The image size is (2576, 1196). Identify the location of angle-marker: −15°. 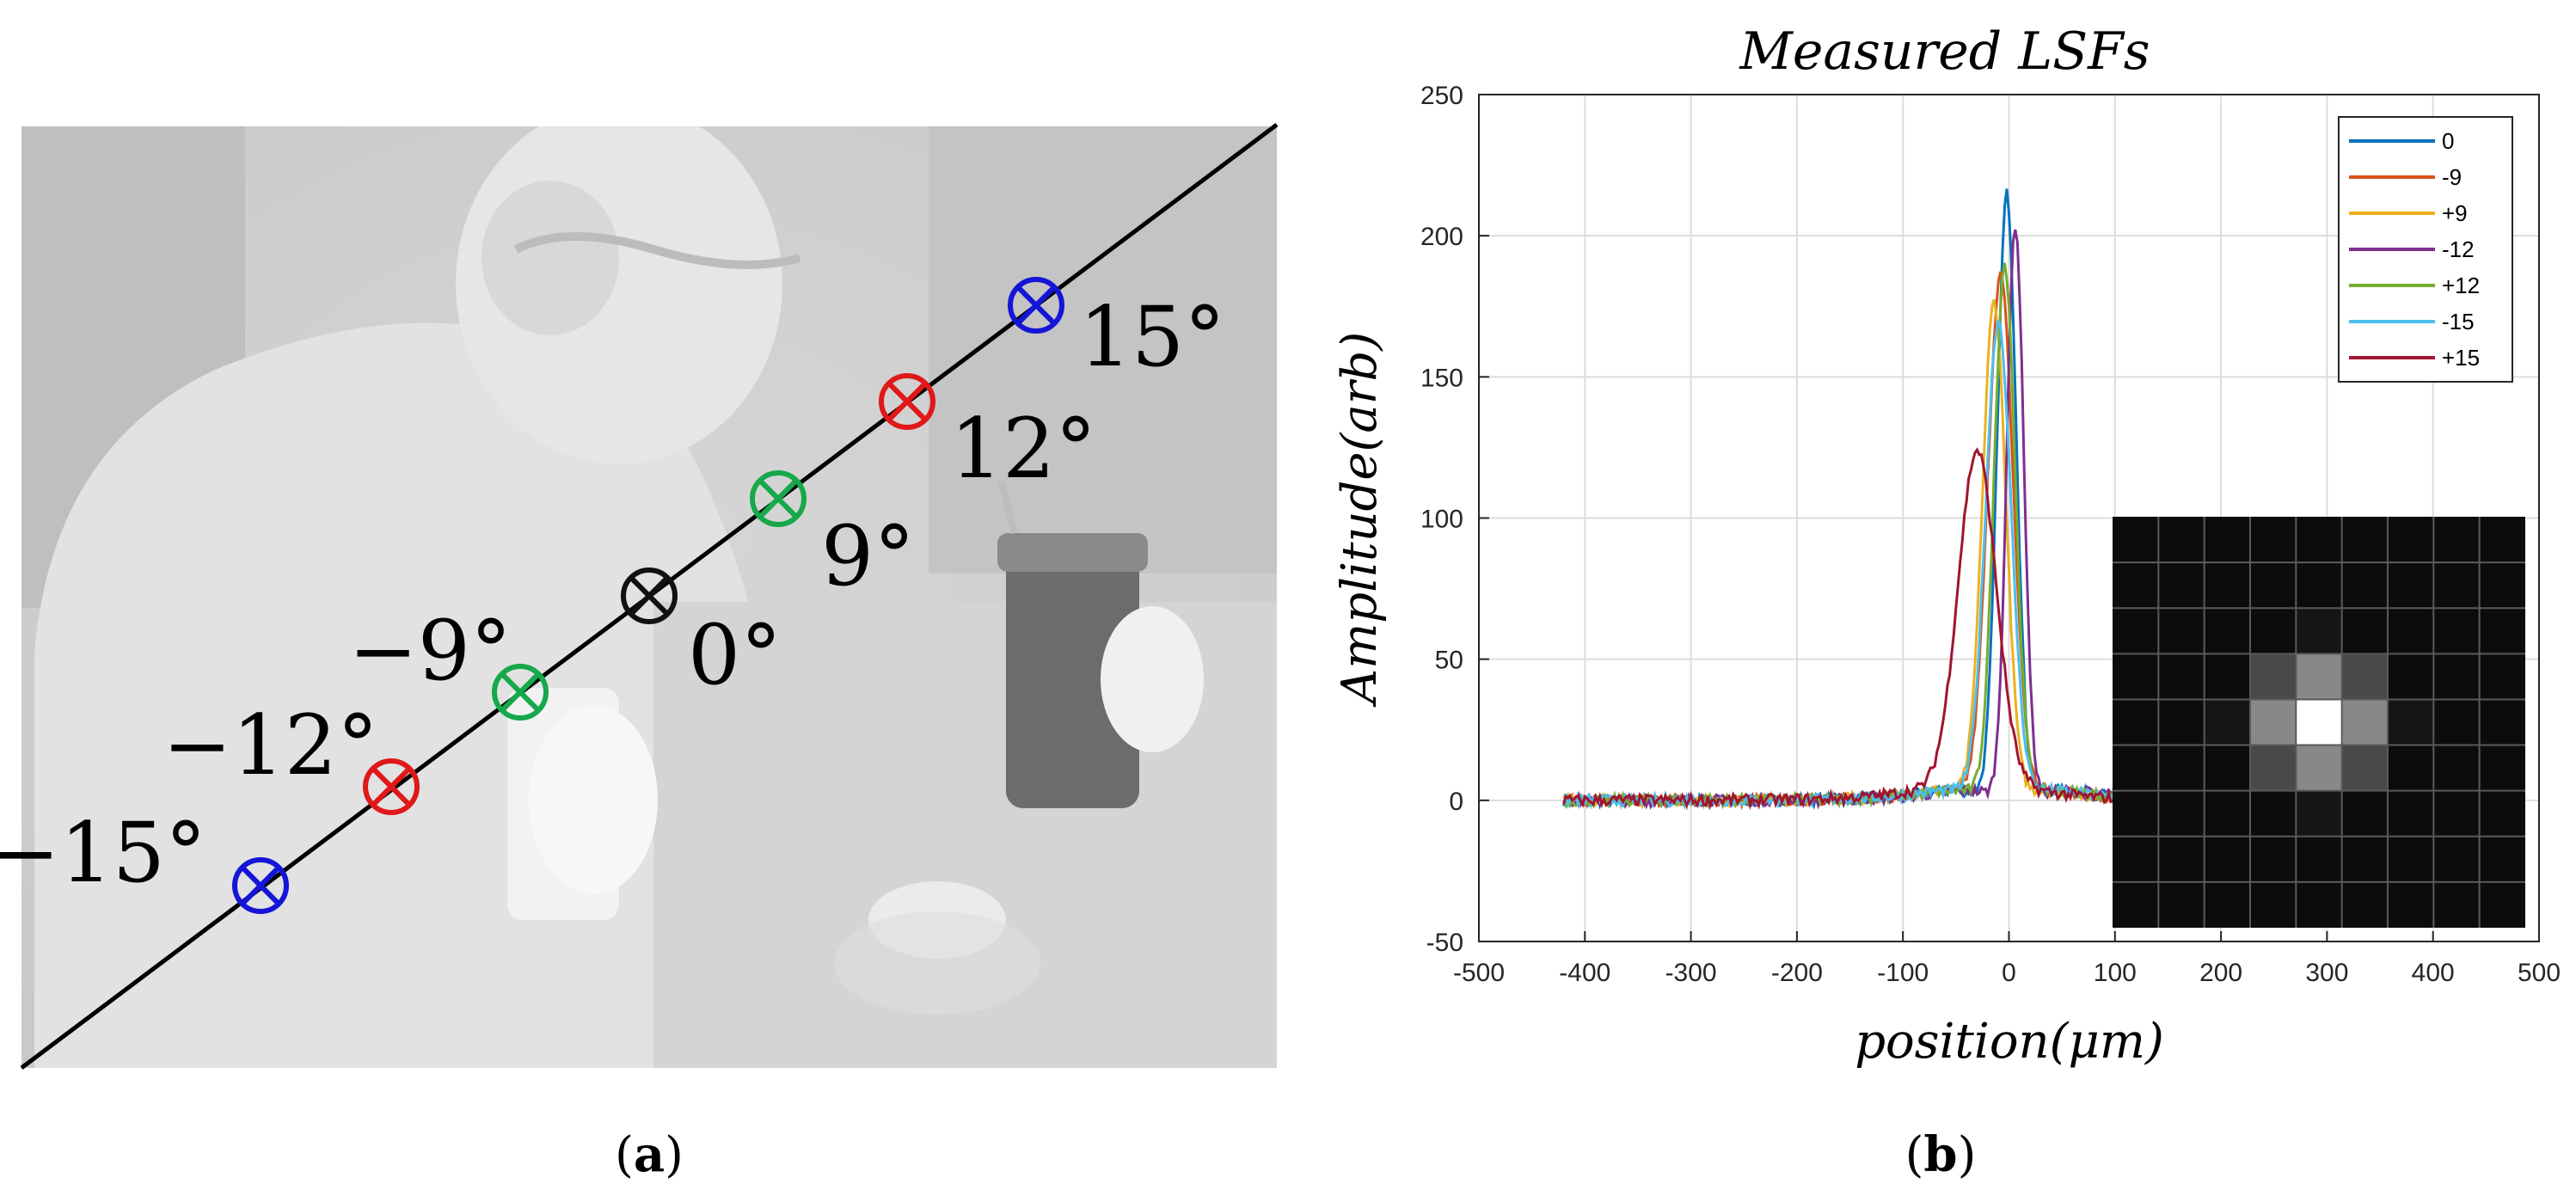
(144, 860).